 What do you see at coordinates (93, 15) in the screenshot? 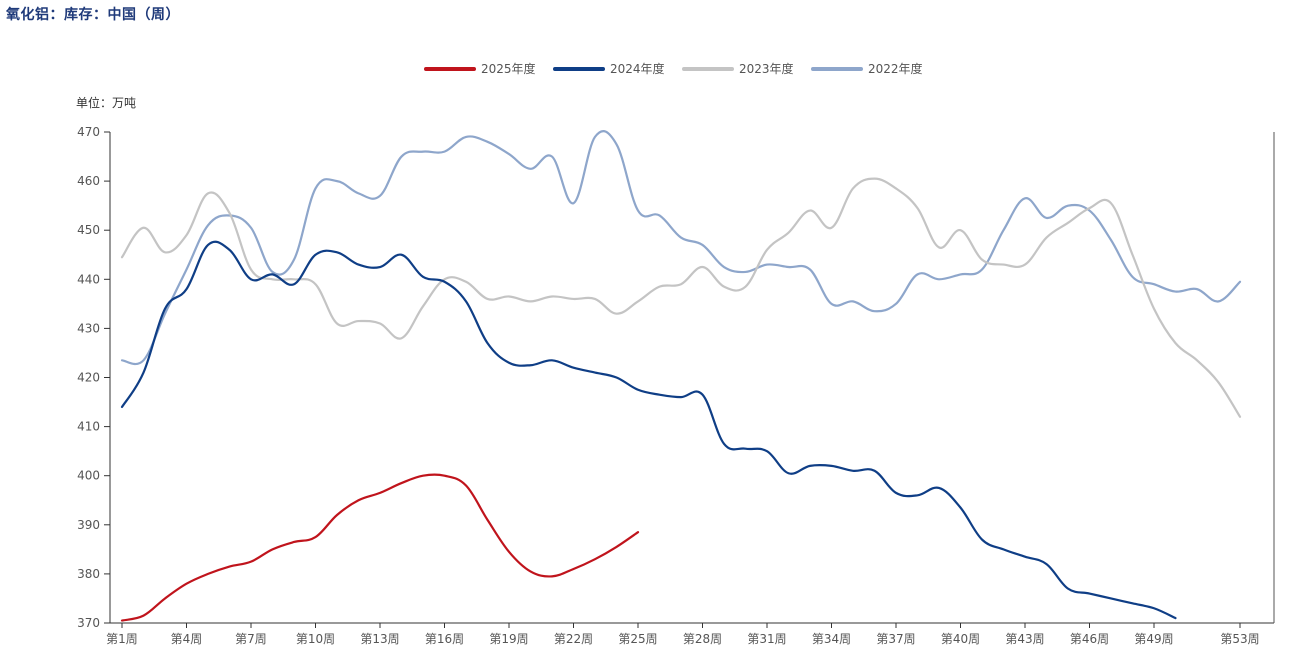
I see `page-title: 氧化铝：库存：中国（周）` at bounding box center [93, 15].